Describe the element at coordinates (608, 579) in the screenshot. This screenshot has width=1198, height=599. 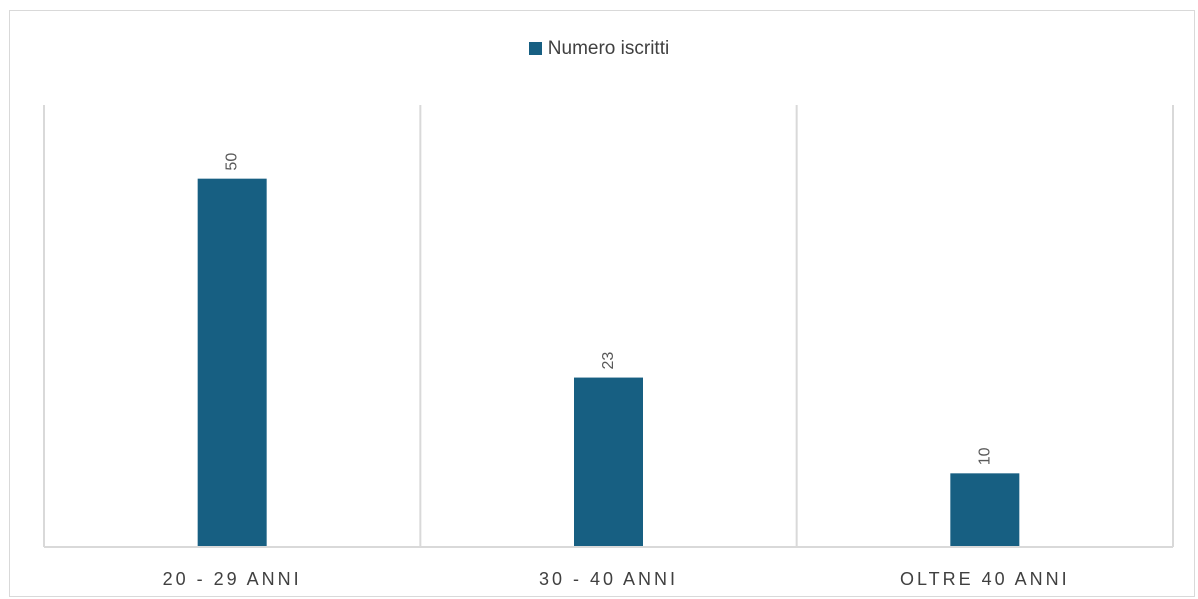
I see `x-tick-label: 30 - 40 ANNI` at that location.